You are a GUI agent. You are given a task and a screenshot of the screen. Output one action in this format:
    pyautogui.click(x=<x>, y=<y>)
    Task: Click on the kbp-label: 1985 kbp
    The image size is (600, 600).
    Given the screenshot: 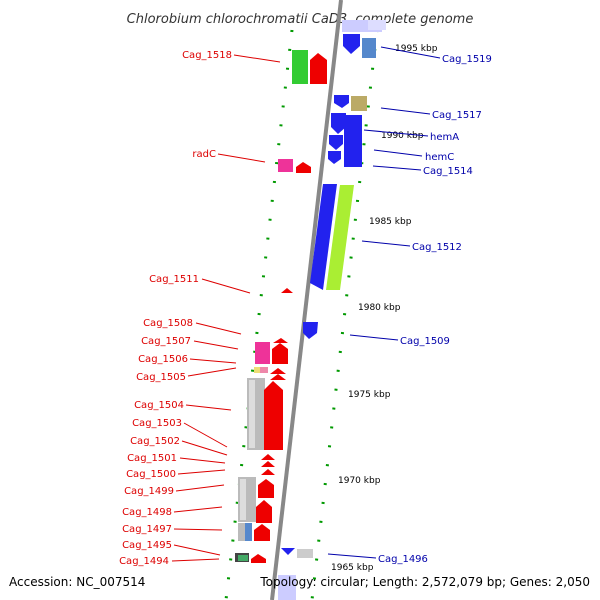 What is the action you would take?
    pyautogui.click(x=390, y=222)
    